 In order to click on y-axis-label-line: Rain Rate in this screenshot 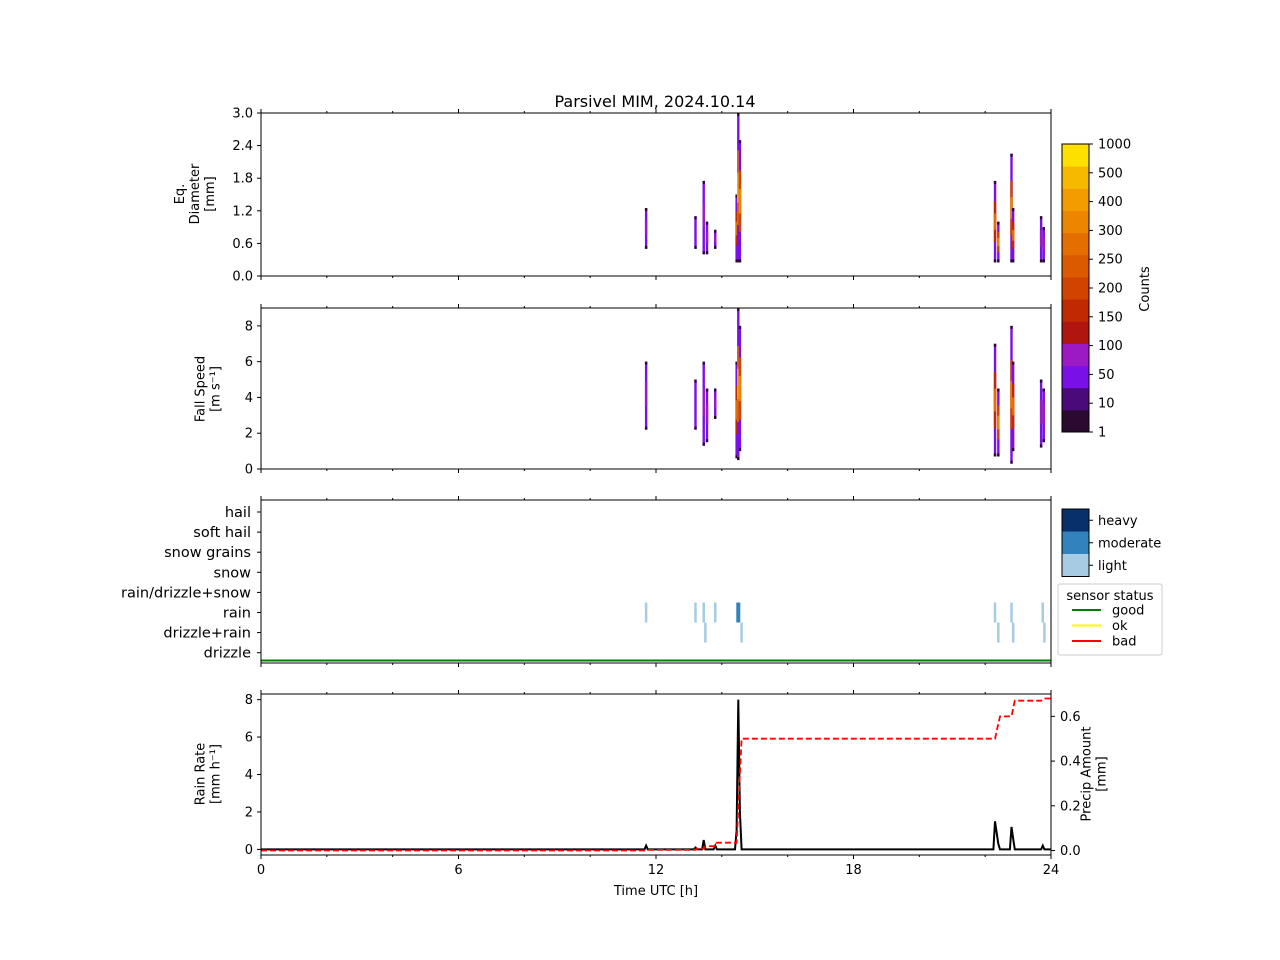, I will do `click(201, 774)`.